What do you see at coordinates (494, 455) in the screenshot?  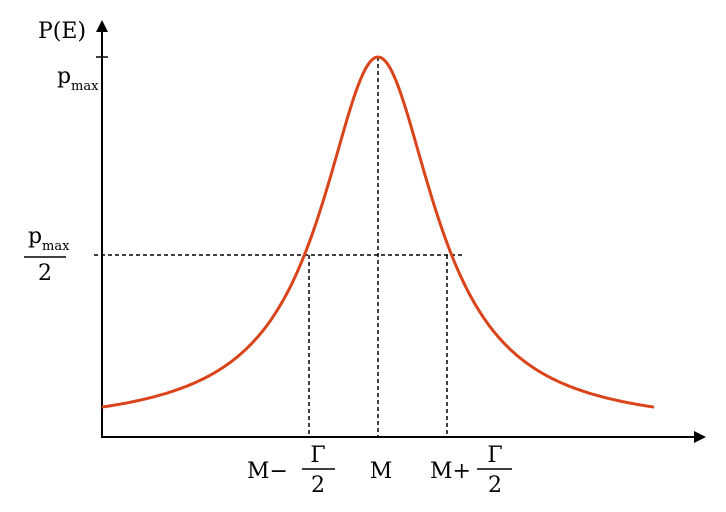 I see `right-numerator: Γ` at bounding box center [494, 455].